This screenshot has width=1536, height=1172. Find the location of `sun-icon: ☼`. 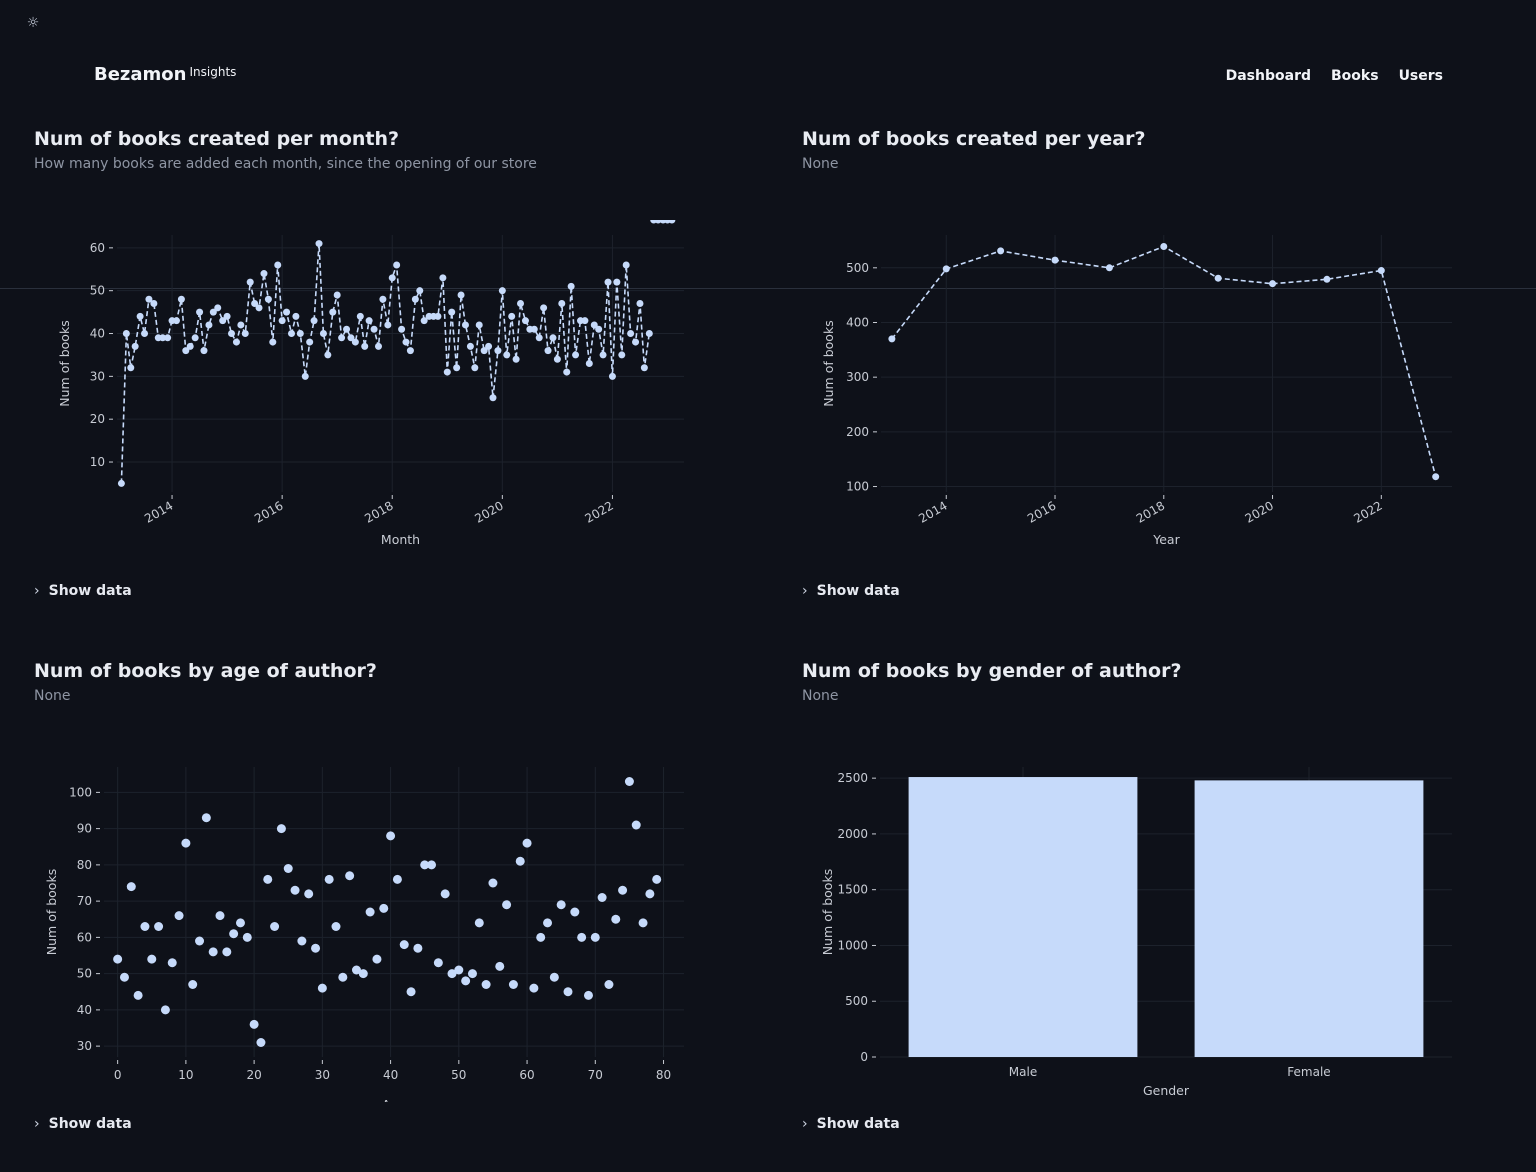

sun-icon: ☼ is located at coordinates (33, 23).